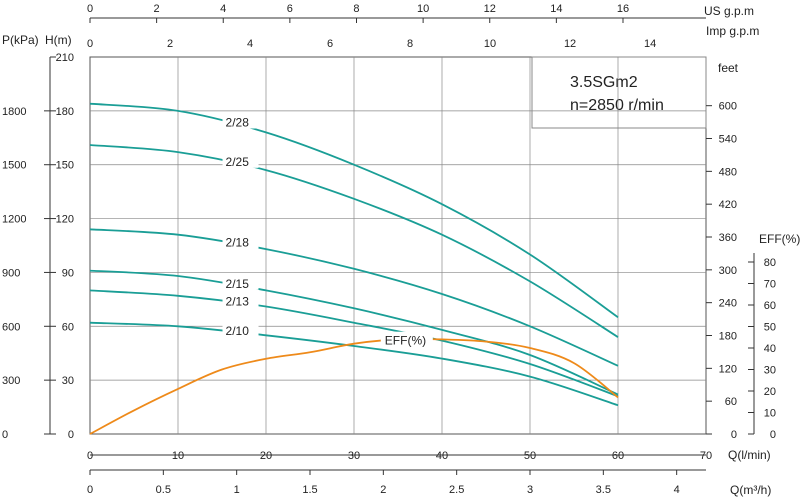  Describe the element at coordinates (330, 44) in the screenshot. I see `tick-imp-gpm: 6` at that location.